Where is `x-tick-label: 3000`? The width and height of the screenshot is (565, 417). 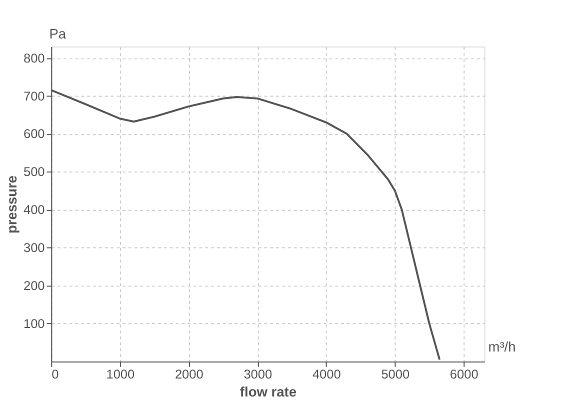 x-tick-label: 3000 is located at coordinates (258, 374).